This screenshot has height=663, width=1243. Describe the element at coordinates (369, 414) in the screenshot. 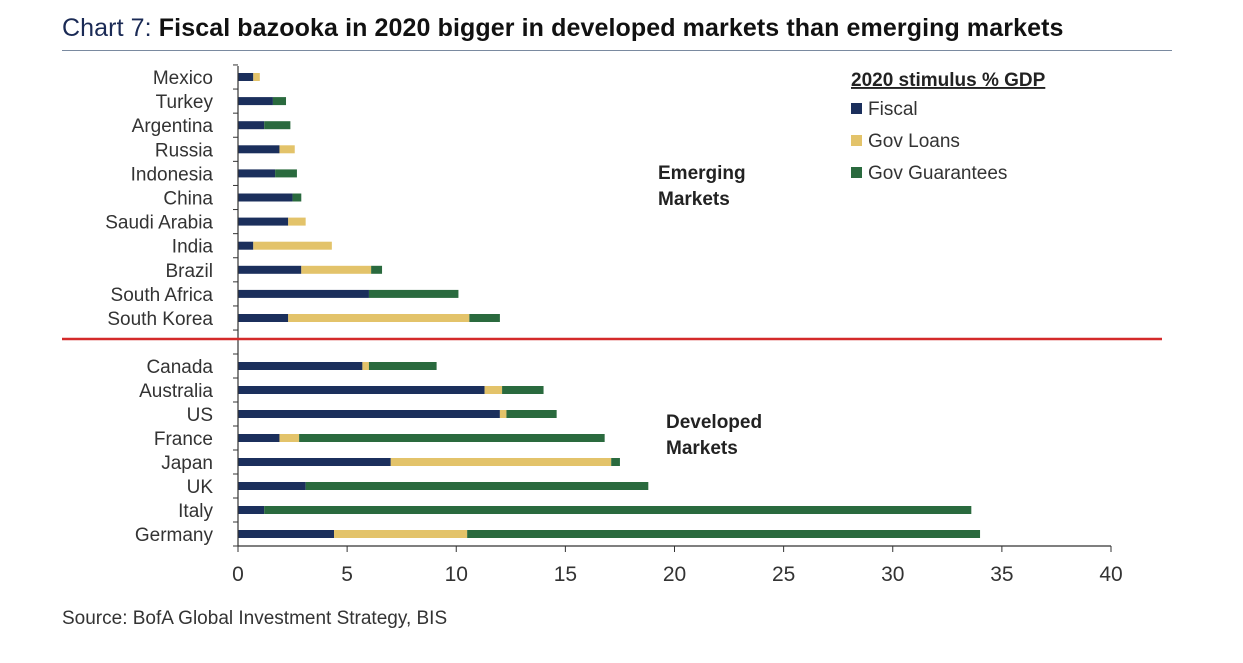

I see `bar-fiscal-us` at that location.